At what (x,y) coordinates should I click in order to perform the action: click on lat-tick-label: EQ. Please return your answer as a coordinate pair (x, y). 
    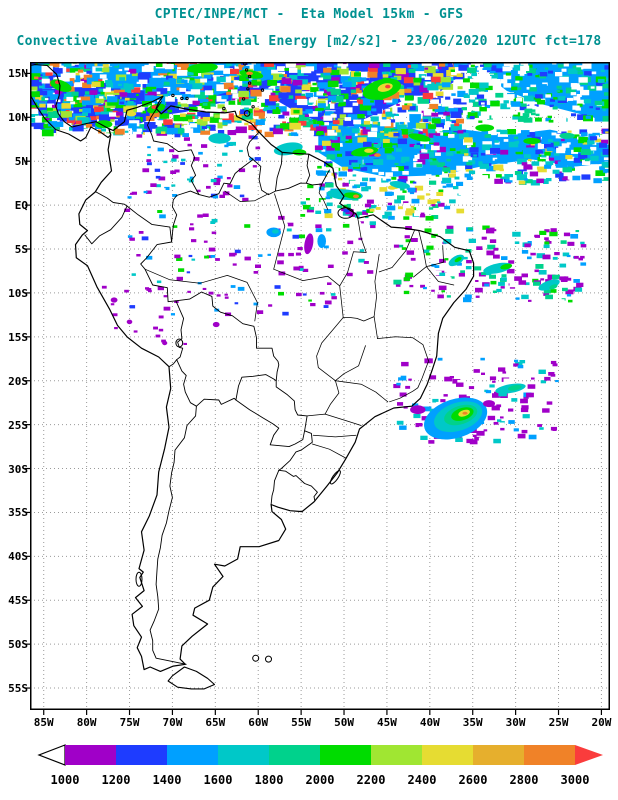
    Looking at the image, I should click on (21, 206).